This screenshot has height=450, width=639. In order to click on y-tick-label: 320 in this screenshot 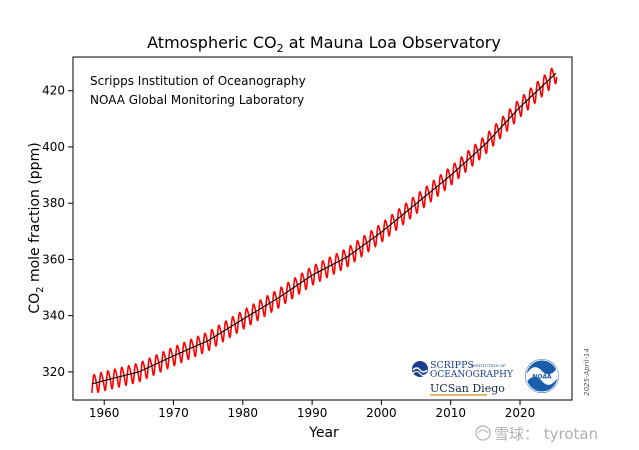, I will do `click(53, 372)`.